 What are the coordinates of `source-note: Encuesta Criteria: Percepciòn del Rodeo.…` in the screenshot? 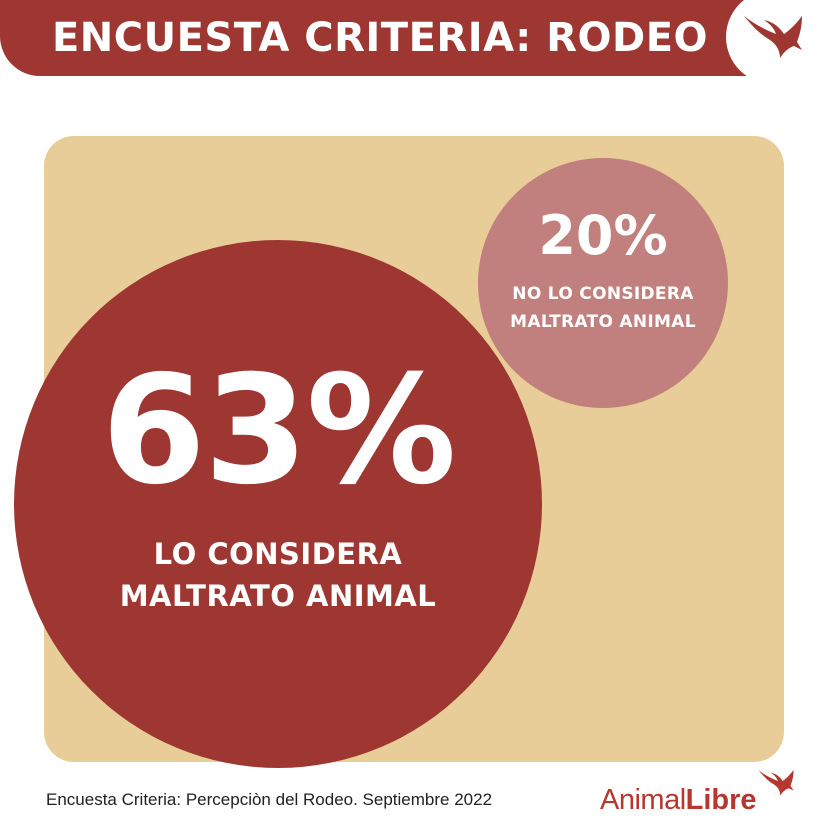 It's located at (269, 799).